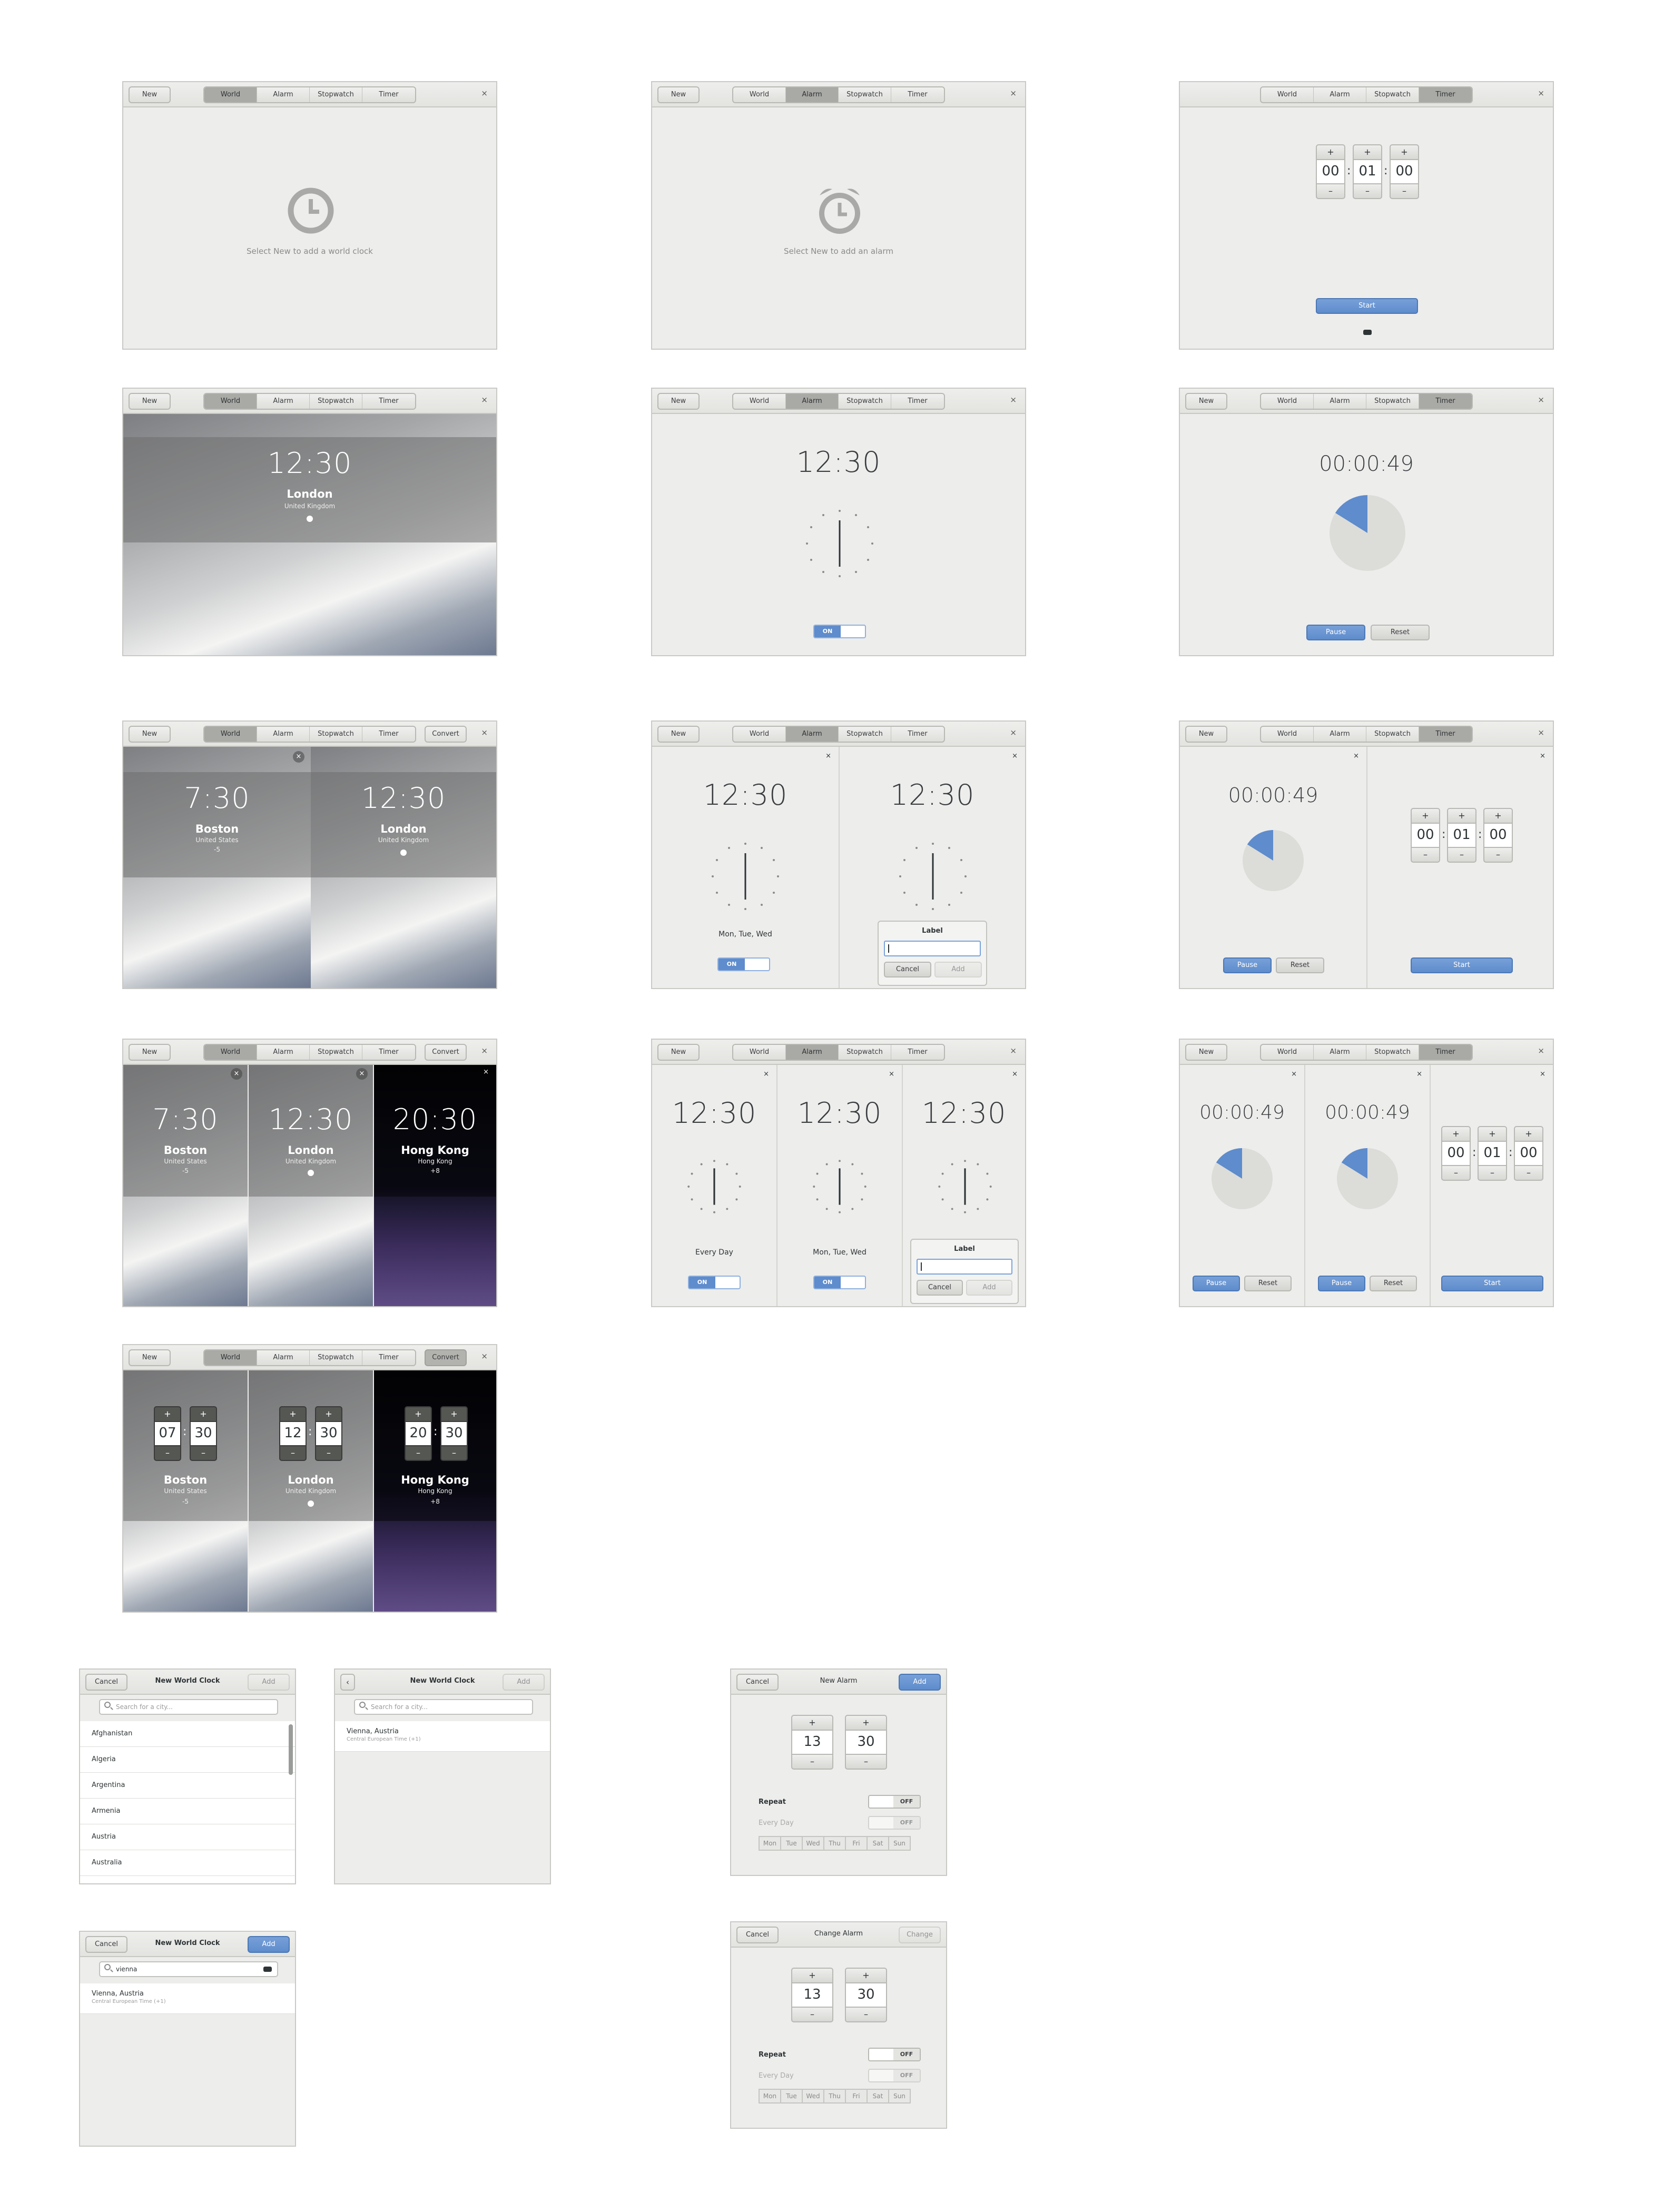  I want to click on day-toggle-thu: Thu, so click(834, 2096).